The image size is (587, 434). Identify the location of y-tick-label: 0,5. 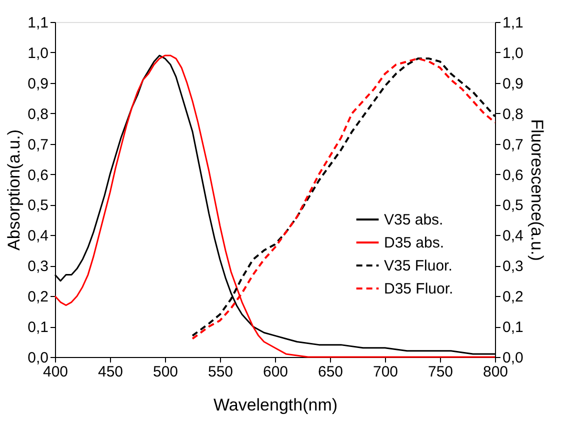
(38, 205).